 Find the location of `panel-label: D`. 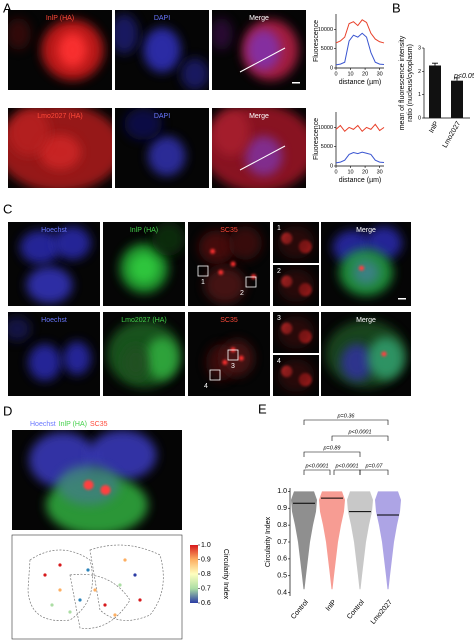

panel-label: D is located at coordinates (7, 410).